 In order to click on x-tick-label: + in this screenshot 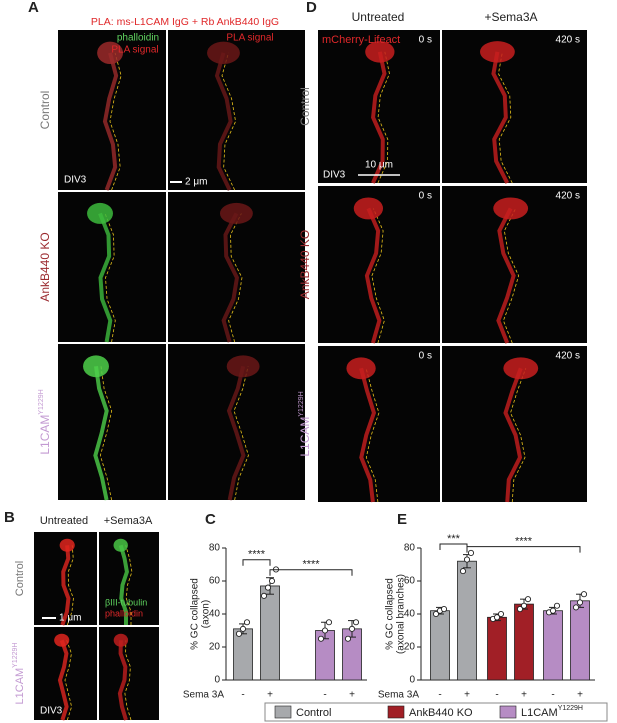, I will do `click(580, 695)`.